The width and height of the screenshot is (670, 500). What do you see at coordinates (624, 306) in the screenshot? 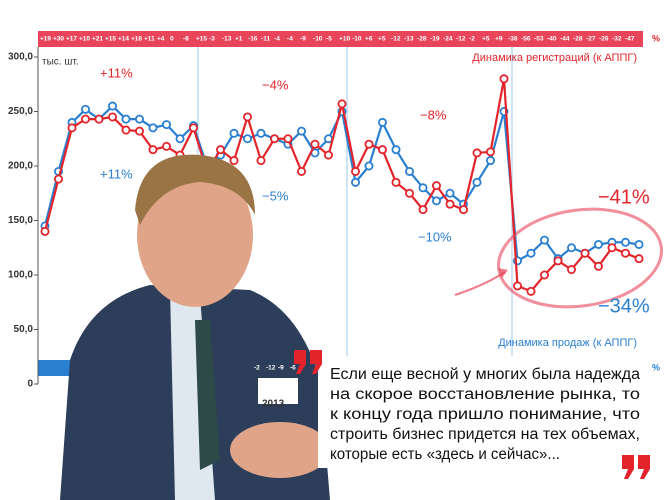
I see `annotation: −34%` at bounding box center [624, 306].